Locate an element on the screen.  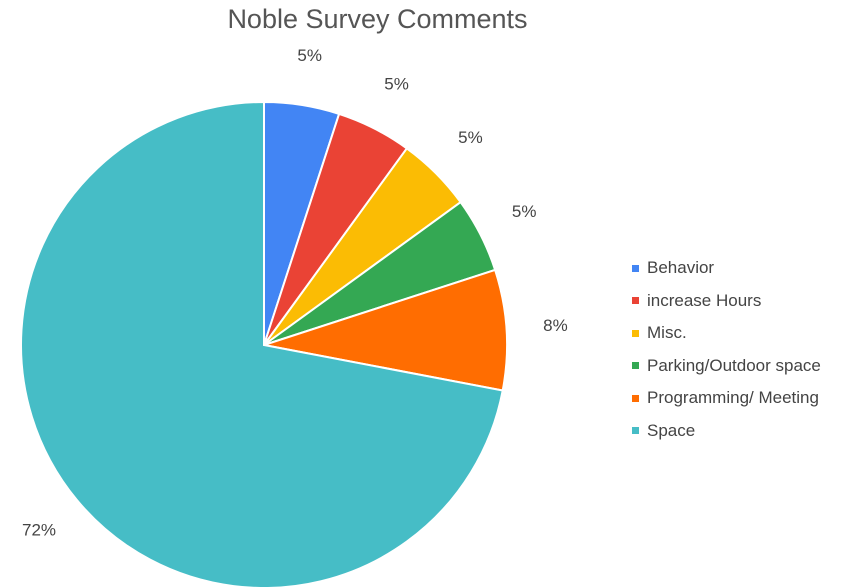
legend-item-5: Space is located at coordinates (726, 431).